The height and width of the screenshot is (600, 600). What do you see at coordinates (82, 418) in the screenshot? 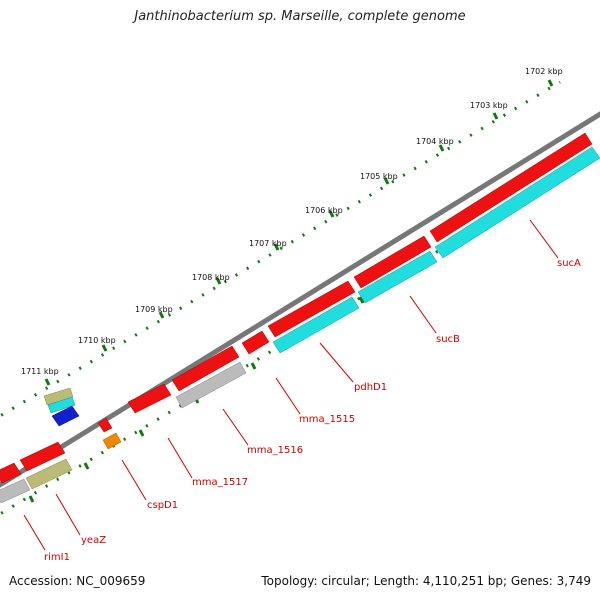
I see `misc-features` at bounding box center [82, 418].